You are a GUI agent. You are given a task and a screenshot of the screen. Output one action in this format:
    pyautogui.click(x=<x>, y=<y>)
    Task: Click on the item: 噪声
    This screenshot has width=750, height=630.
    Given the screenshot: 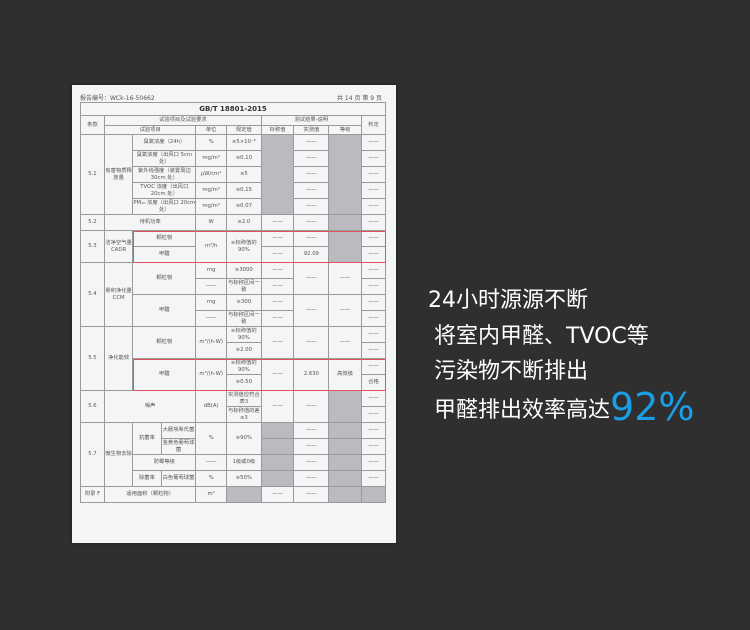 What is the action you would take?
    pyautogui.click(x=150, y=407)
    